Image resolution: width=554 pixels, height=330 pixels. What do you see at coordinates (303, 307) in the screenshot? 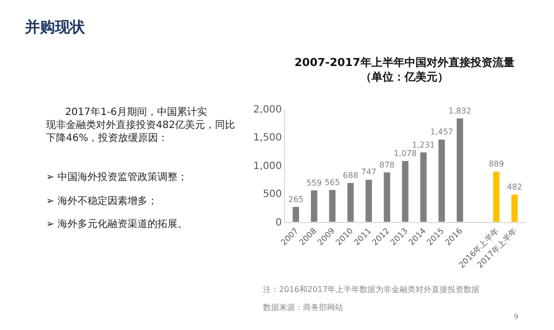
I see `source-note: 数据来源：商务部网站` at bounding box center [303, 307].